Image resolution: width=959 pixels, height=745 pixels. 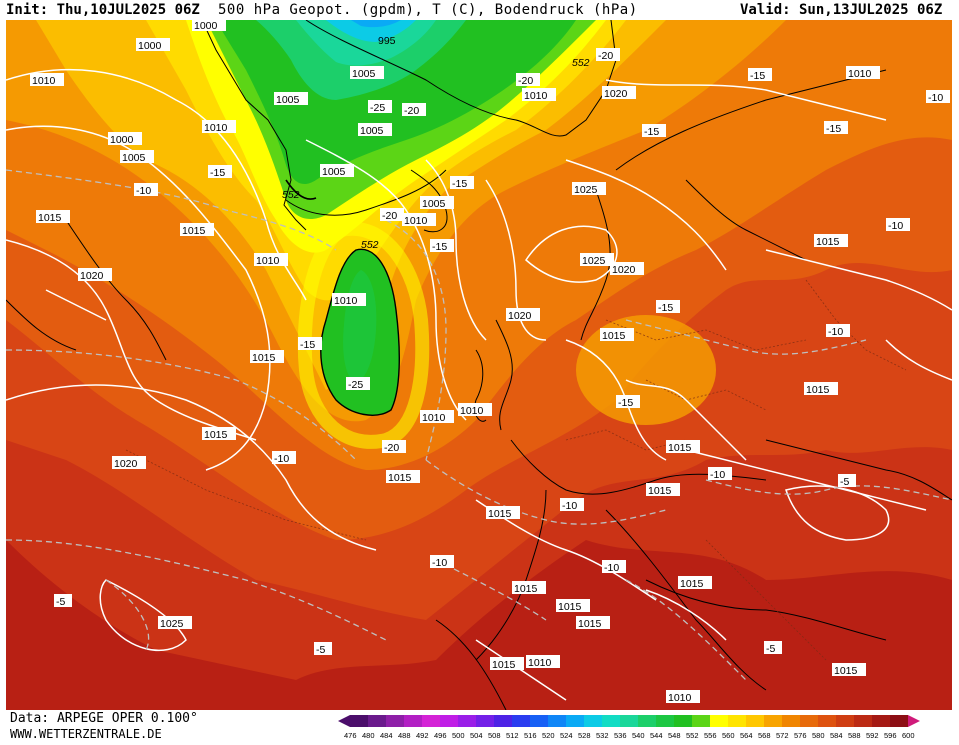 I want to click on legend-tick-label: 516, so click(x=530, y=735).